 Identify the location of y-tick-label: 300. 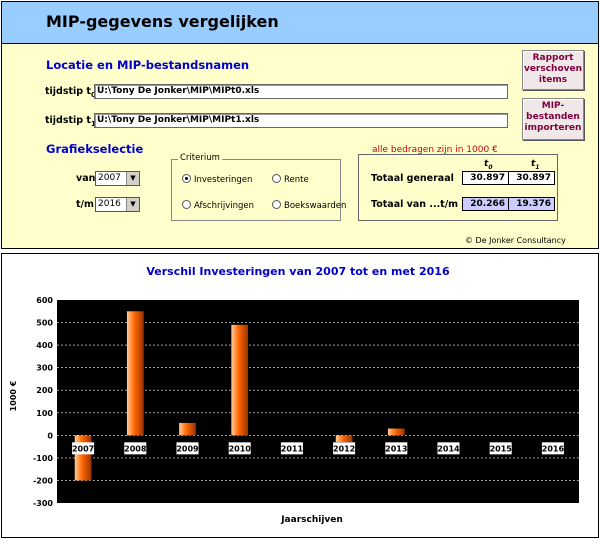
(44, 368).